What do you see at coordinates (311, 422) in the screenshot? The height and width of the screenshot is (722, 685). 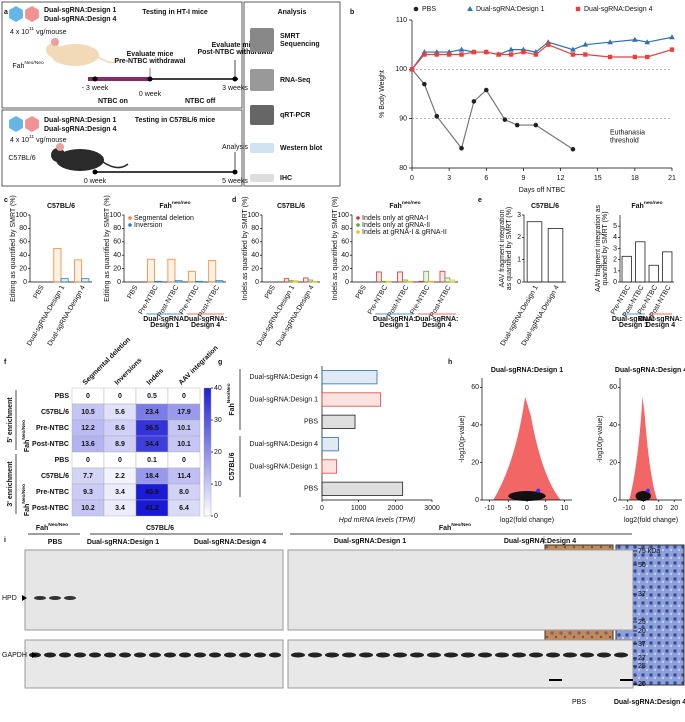 I see `y-tick-label: PBS` at bounding box center [311, 422].